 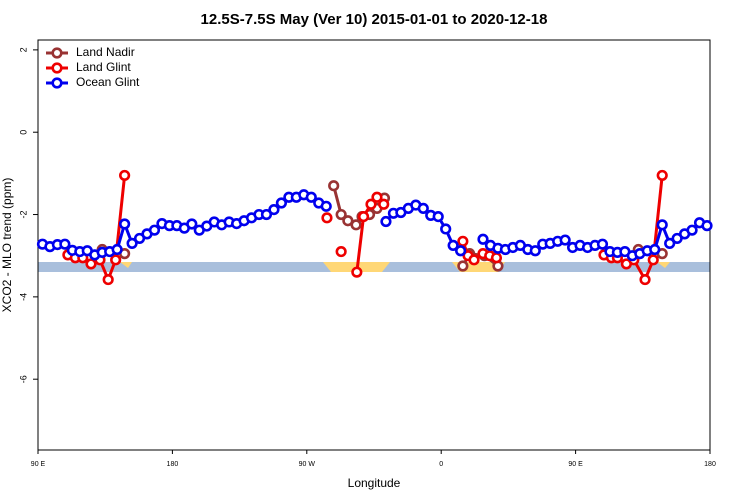 What do you see at coordinates (307, 464) in the screenshot?
I see `x-tick-label: 90 W` at bounding box center [307, 464].